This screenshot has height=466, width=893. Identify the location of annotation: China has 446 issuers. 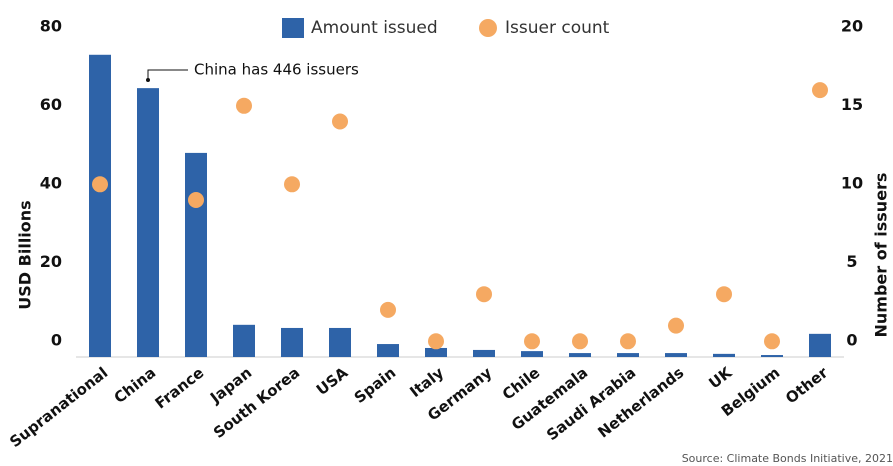
(276, 70).